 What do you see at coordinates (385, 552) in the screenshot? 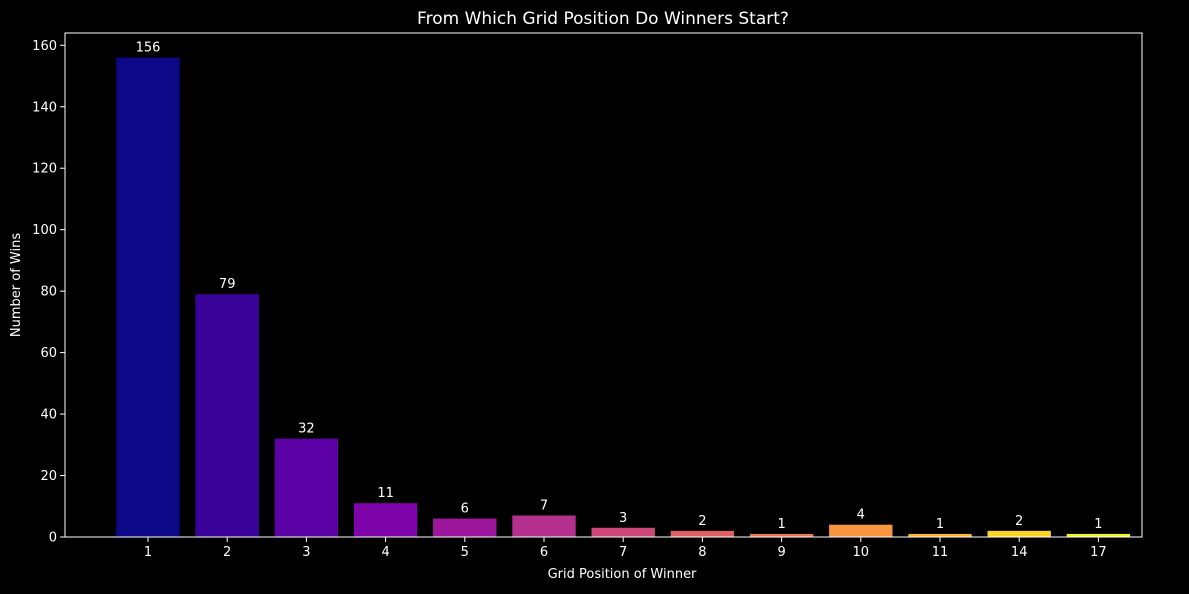
I see `x-tick-label: 4` at bounding box center [385, 552].